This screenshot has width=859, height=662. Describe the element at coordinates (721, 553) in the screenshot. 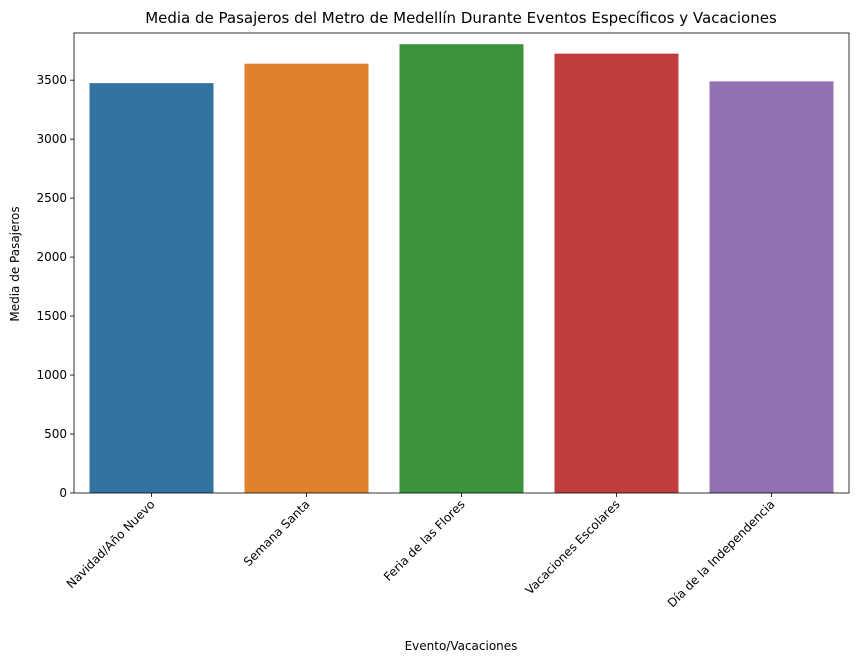

I see `x-tick-label-4: Día de la Independencia` at that location.